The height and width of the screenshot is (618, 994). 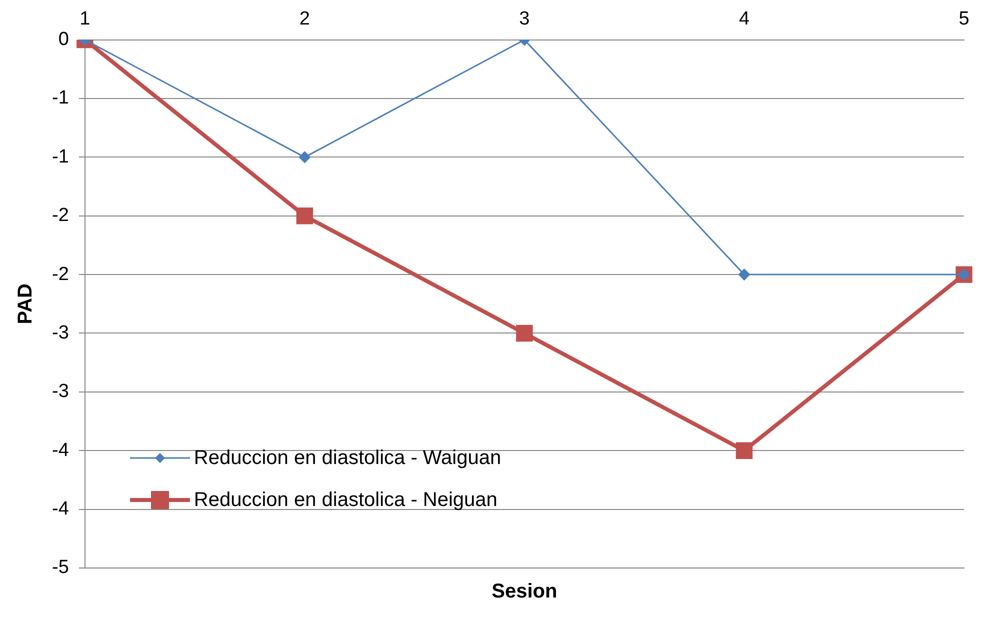 I want to click on x-tick-label: 2, so click(x=304, y=19).